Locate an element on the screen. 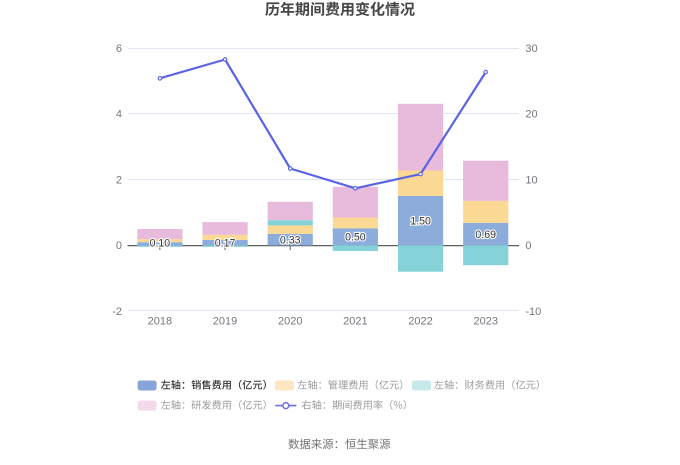 Image resolution: width=680 pixels, height=465 pixels. svg-text: 20 is located at coordinates (531, 115).